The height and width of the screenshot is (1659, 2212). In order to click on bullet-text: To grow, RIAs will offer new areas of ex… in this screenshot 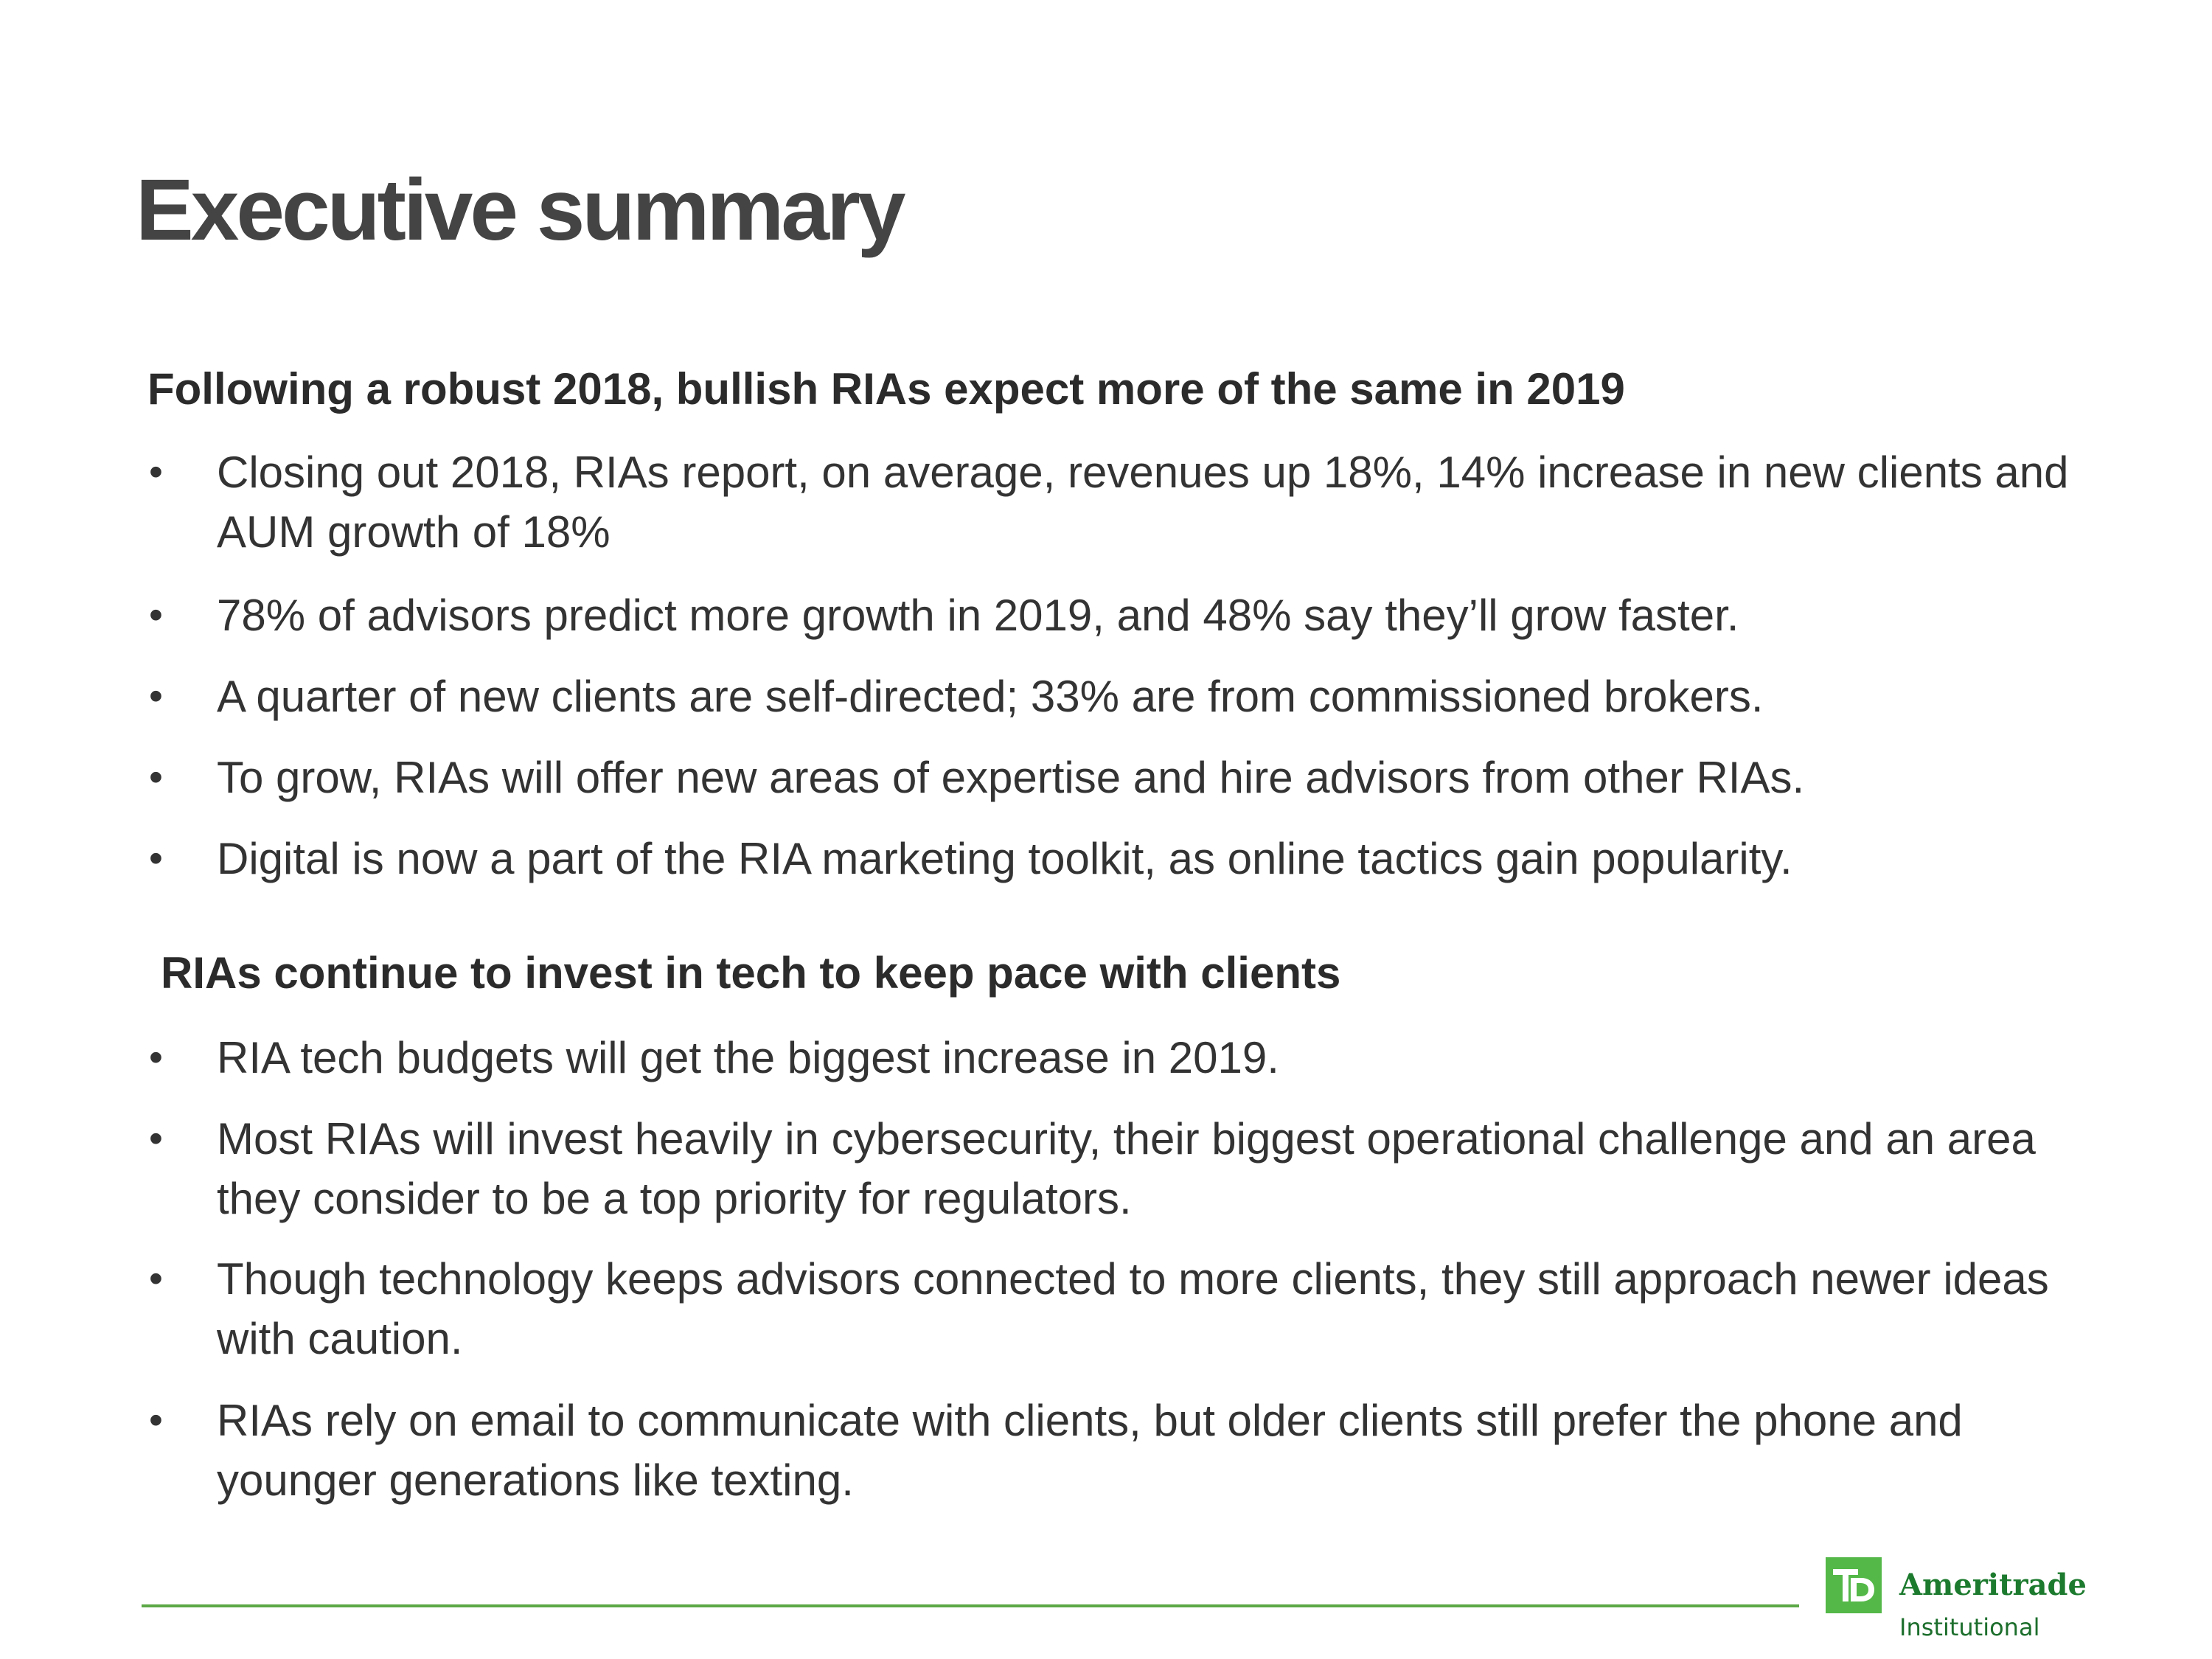, I will do `click(1011, 777)`.